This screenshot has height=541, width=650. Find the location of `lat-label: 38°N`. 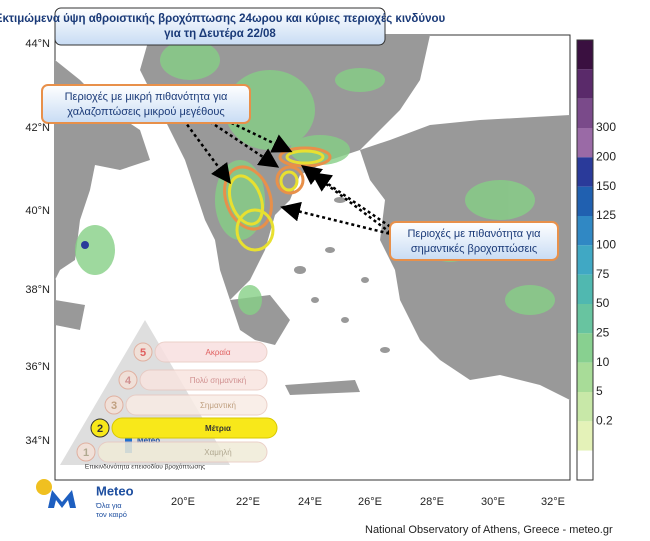

lat-label: 38°N is located at coordinates (37, 290).